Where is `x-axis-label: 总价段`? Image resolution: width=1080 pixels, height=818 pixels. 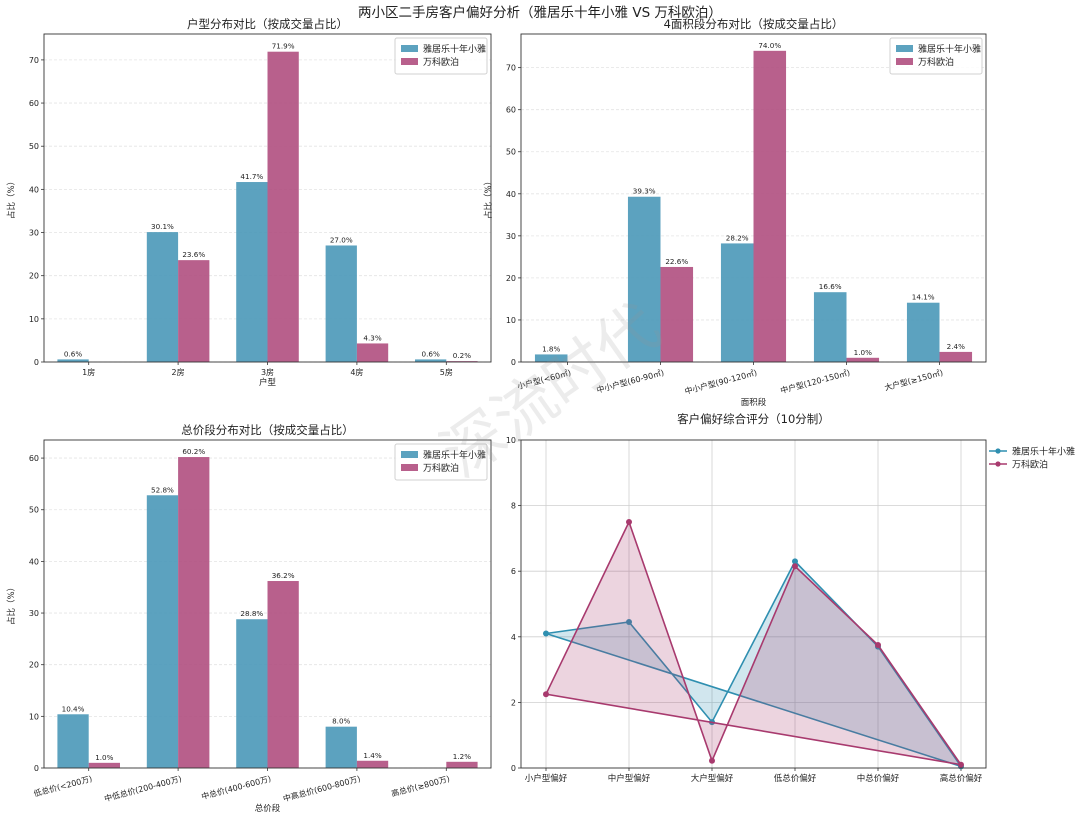 x-axis-label: 总价段 is located at coordinates (268, 808).